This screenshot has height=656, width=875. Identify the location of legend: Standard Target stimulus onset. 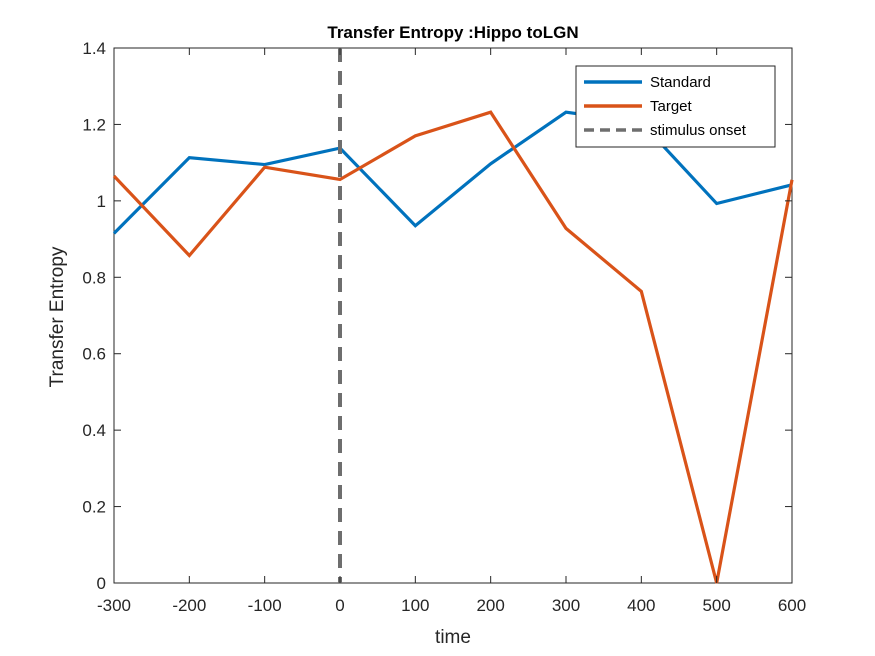
(675, 106).